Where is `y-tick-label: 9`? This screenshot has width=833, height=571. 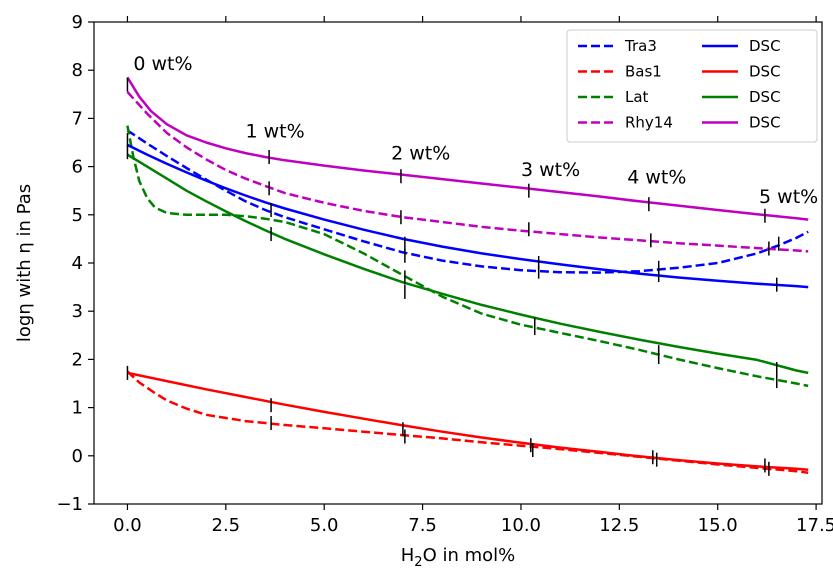 y-tick-label: 9 is located at coordinates (77, 22).